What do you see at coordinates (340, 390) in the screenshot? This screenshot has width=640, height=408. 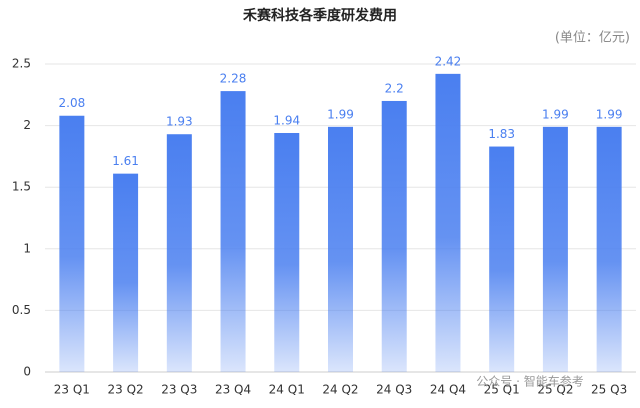 I see `x-tick-label: 24 Q2` at bounding box center [340, 390].